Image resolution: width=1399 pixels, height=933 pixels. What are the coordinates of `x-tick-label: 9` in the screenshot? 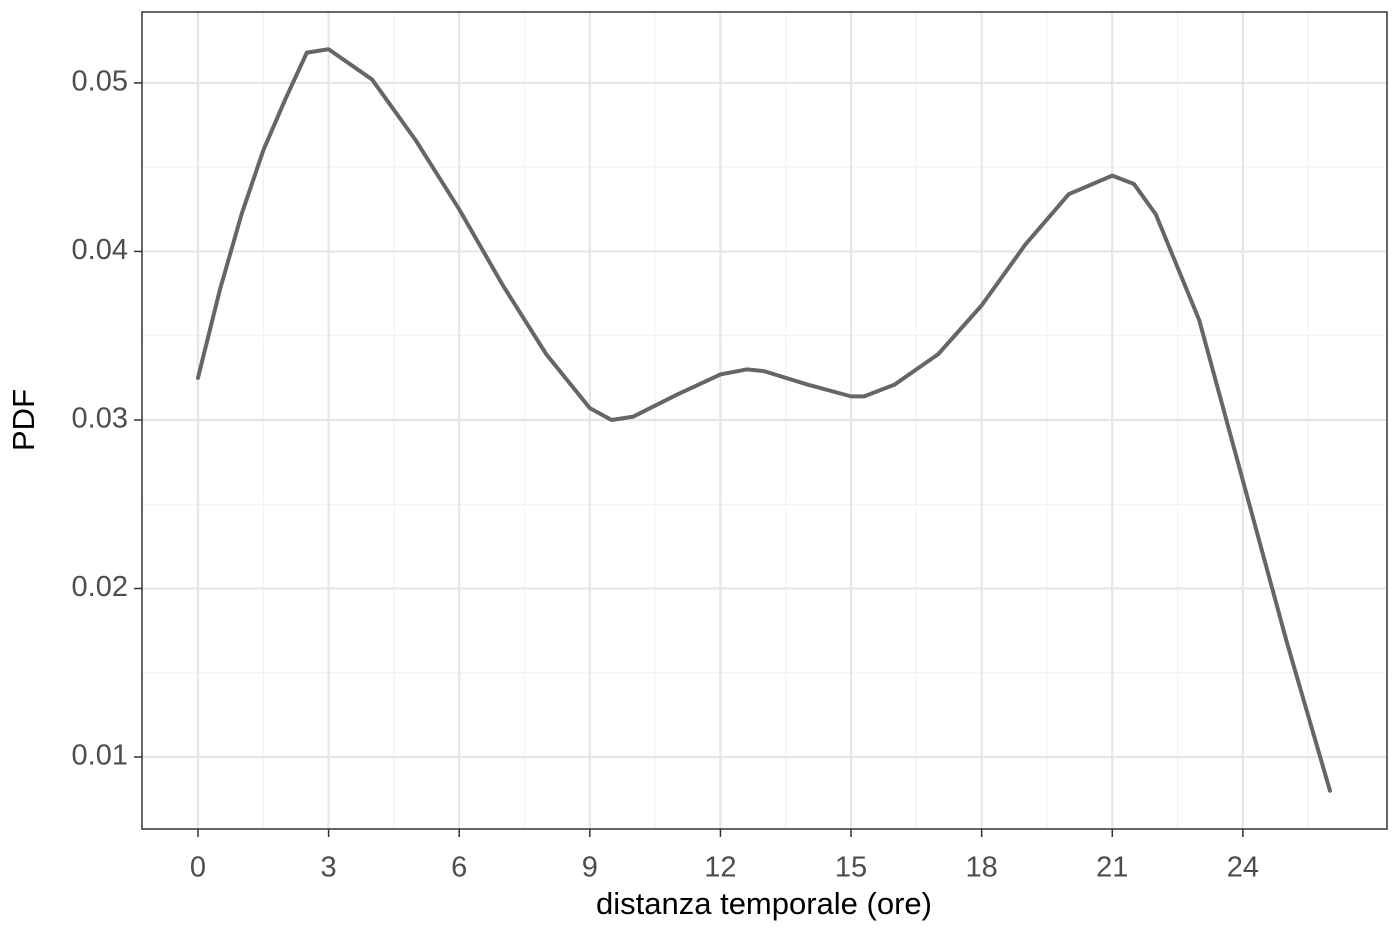 It's located at (590, 868).